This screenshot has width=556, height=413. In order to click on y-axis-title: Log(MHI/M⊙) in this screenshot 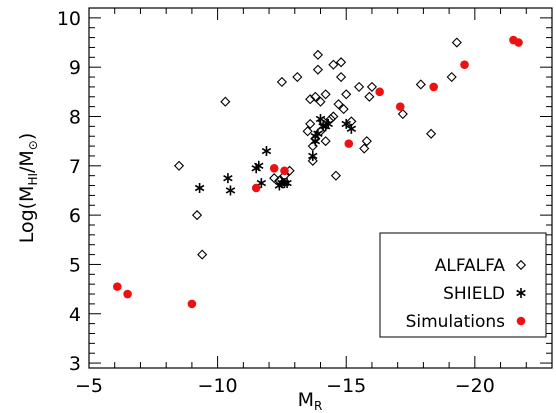, I will do `click(28, 188)`.